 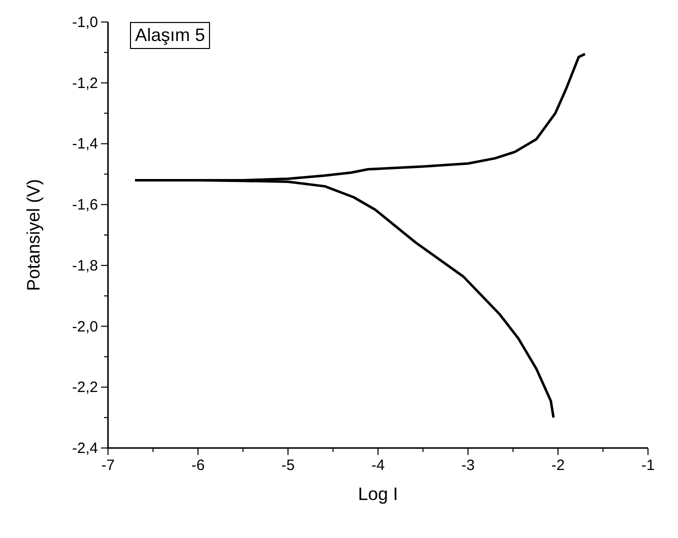 I want to click on x-tick-label: -2, so click(x=558, y=465).